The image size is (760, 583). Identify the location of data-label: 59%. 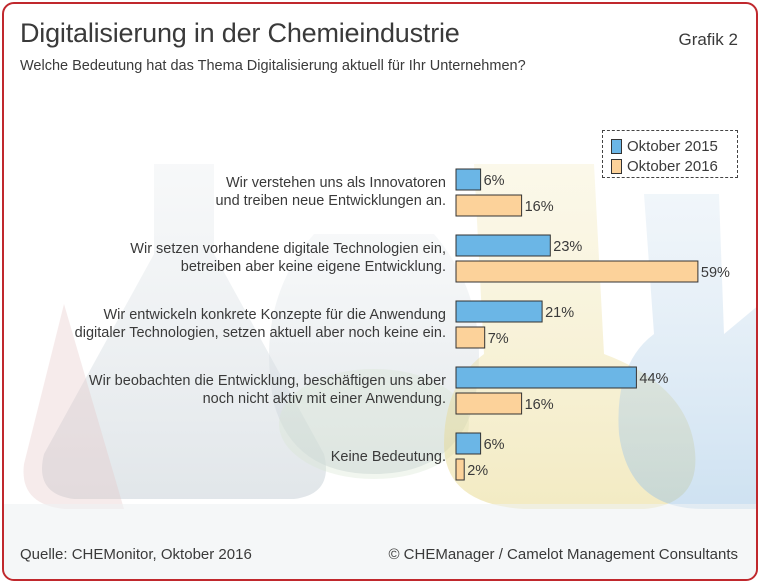
(715, 273).